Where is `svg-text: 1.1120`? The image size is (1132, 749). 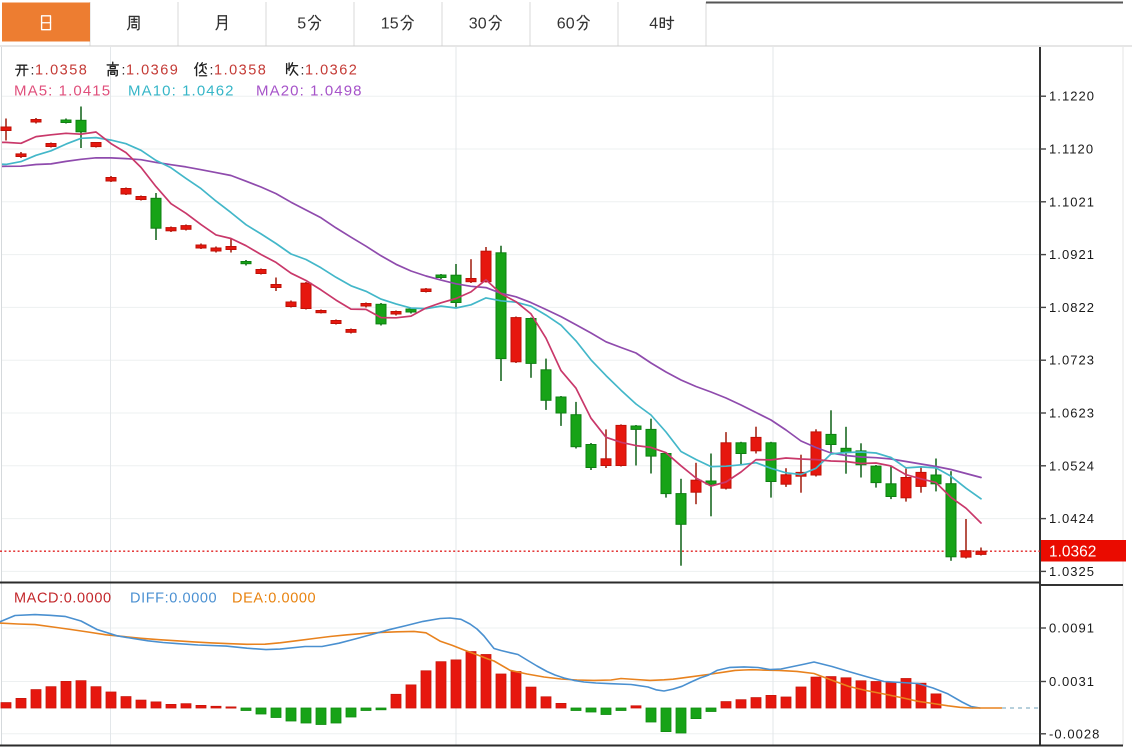
svg-text: 1.1120 is located at coordinates (1071, 149).